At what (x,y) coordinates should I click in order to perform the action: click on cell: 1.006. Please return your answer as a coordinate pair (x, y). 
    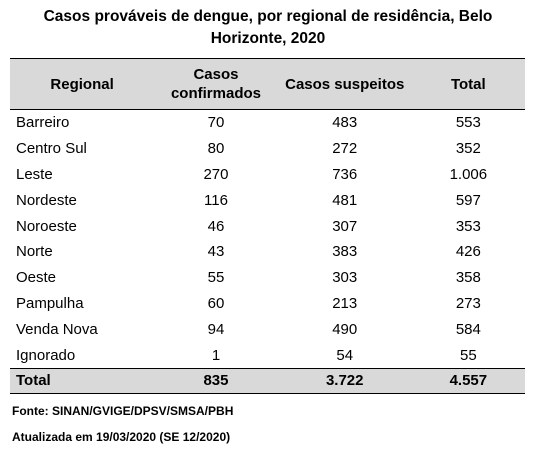
    Looking at the image, I should click on (468, 174).